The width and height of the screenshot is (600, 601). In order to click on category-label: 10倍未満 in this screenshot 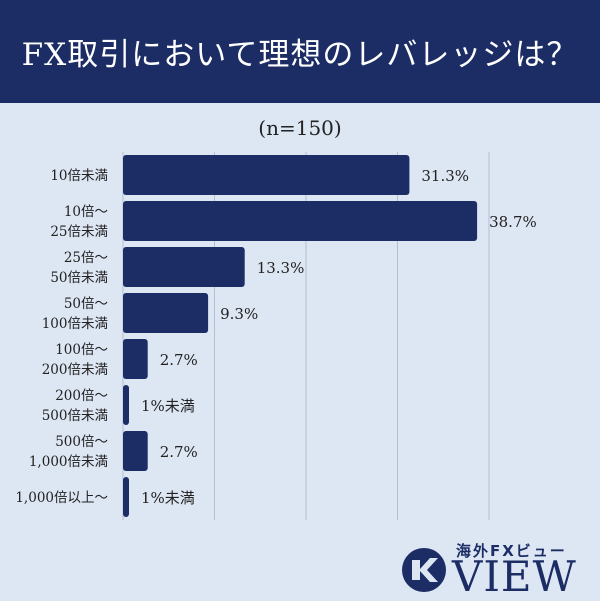, I will do `click(79, 176)`.